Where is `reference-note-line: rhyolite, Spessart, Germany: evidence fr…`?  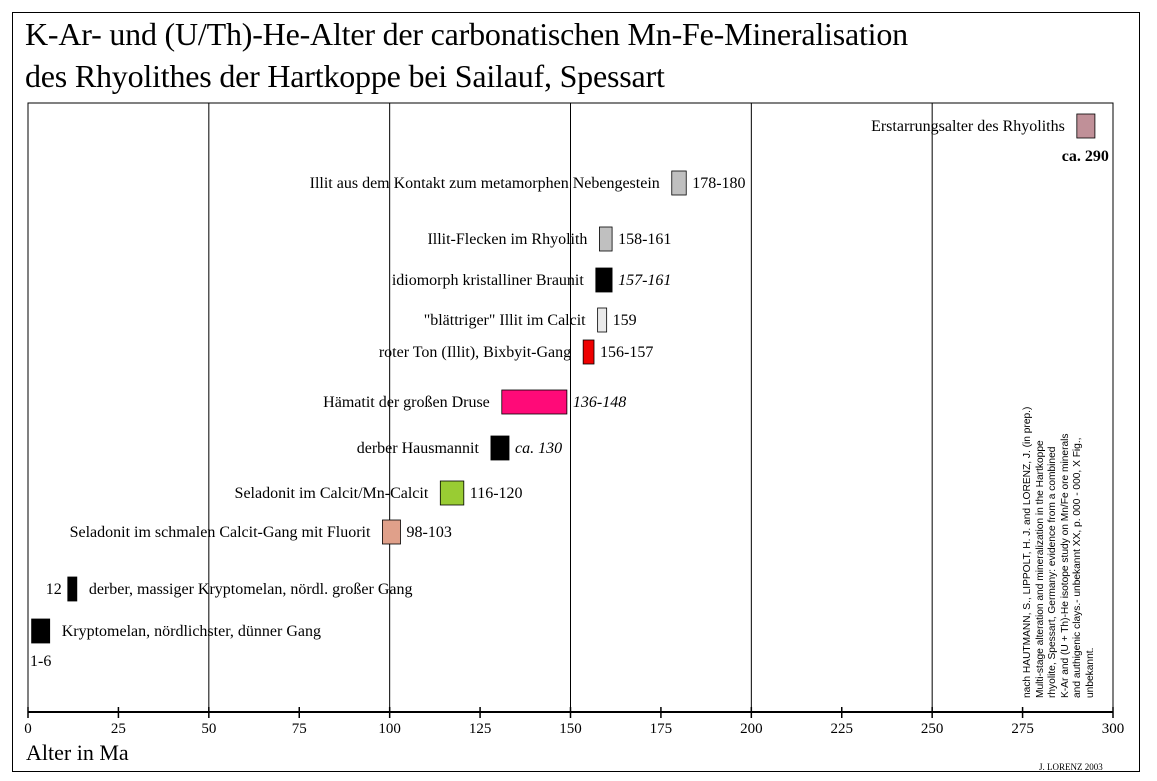
reference-note-line: rhyolite, Spessart, Germany: evidence fr… is located at coordinates (1052, 572).